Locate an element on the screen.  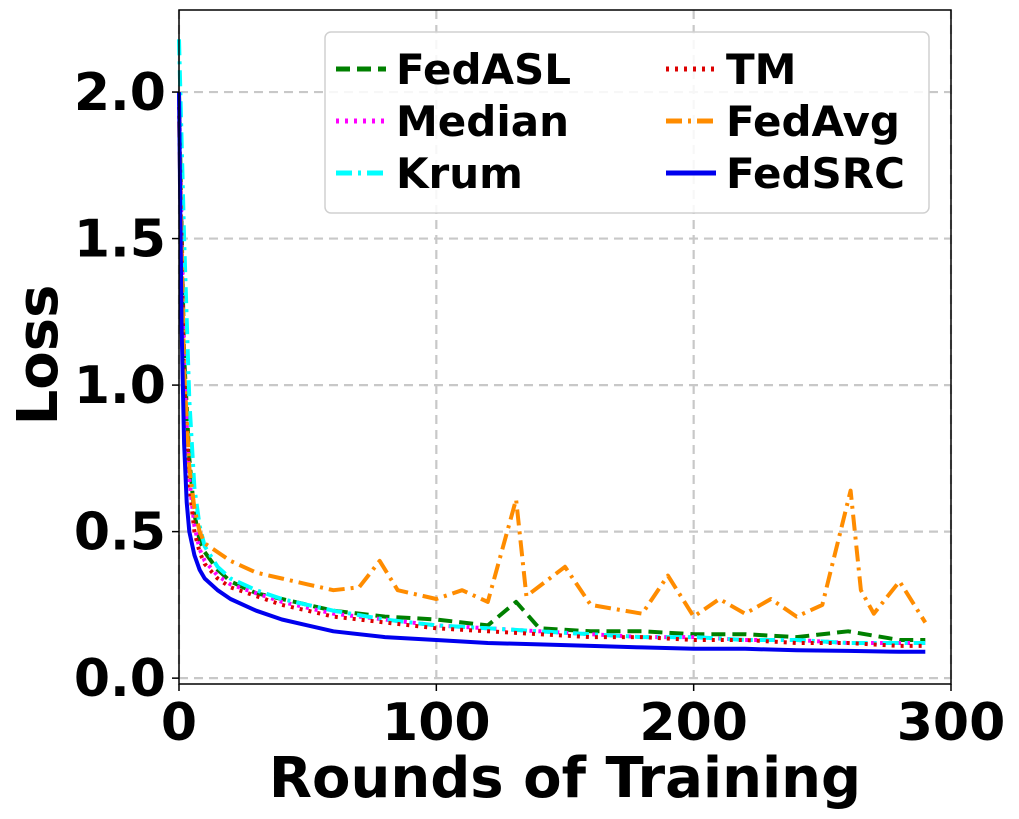
x-tick-label: 100 is located at coordinates (436, 723).